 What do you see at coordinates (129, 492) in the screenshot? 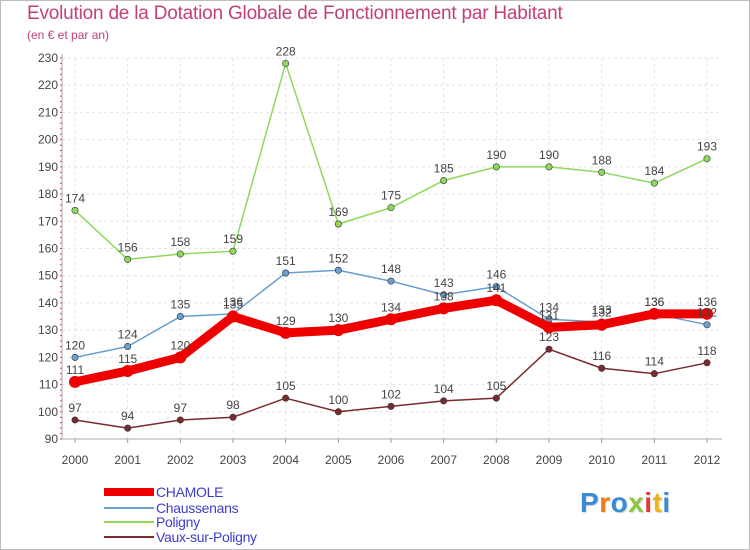
I see `legend-swatch-chamole` at bounding box center [129, 492].